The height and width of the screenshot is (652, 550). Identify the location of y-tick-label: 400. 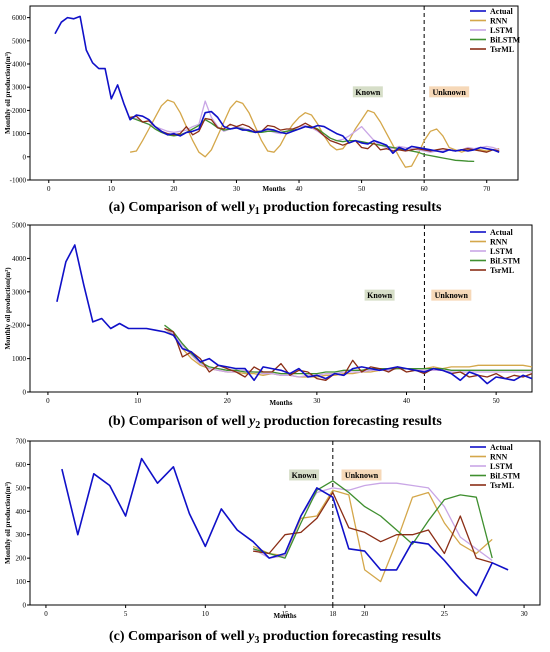
(21, 512).